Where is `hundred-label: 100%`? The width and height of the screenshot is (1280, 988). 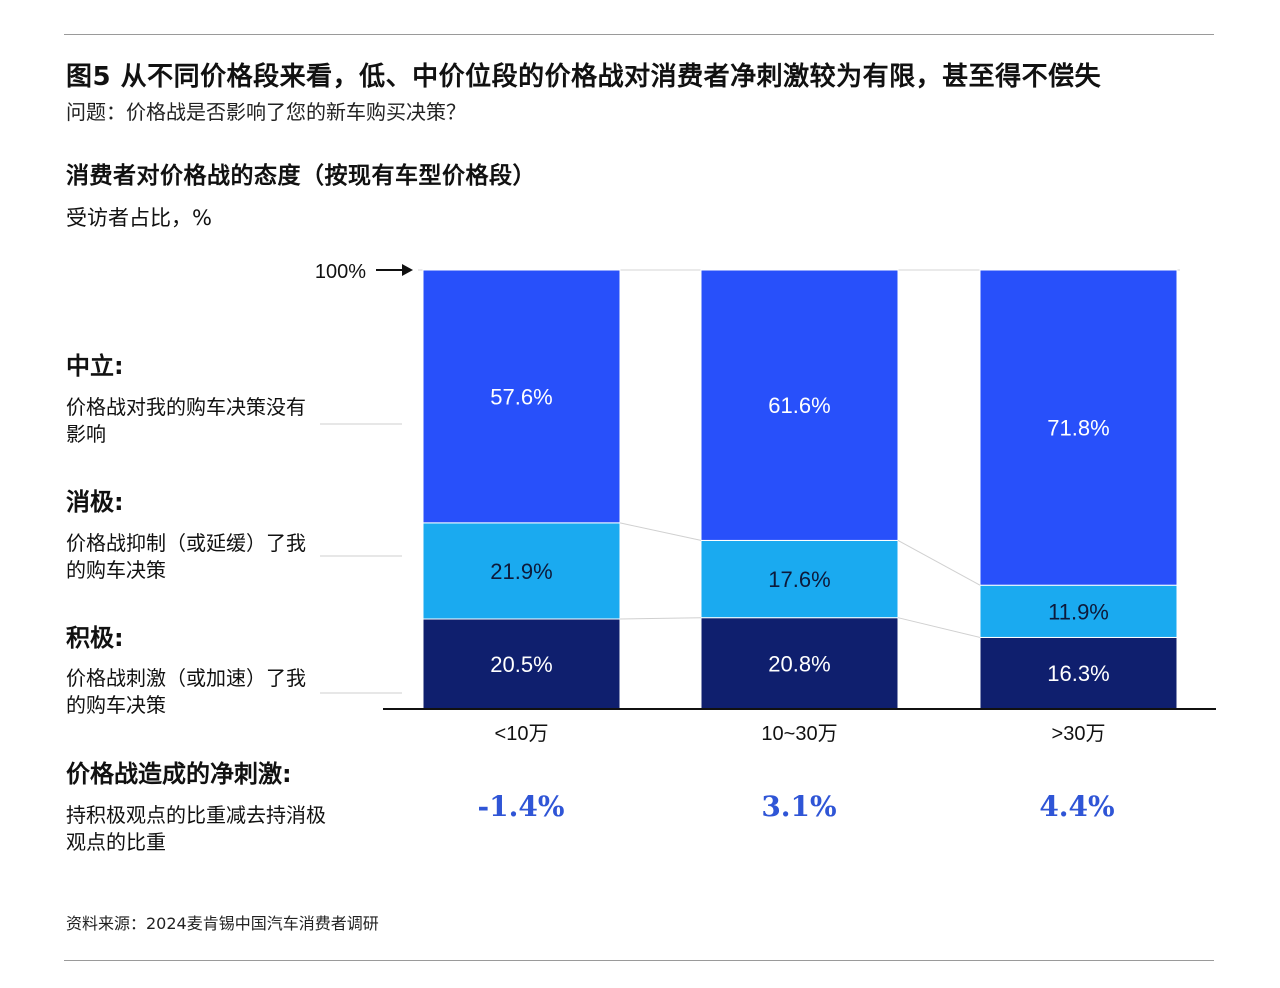
hundred-label: 100% is located at coordinates (340, 272).